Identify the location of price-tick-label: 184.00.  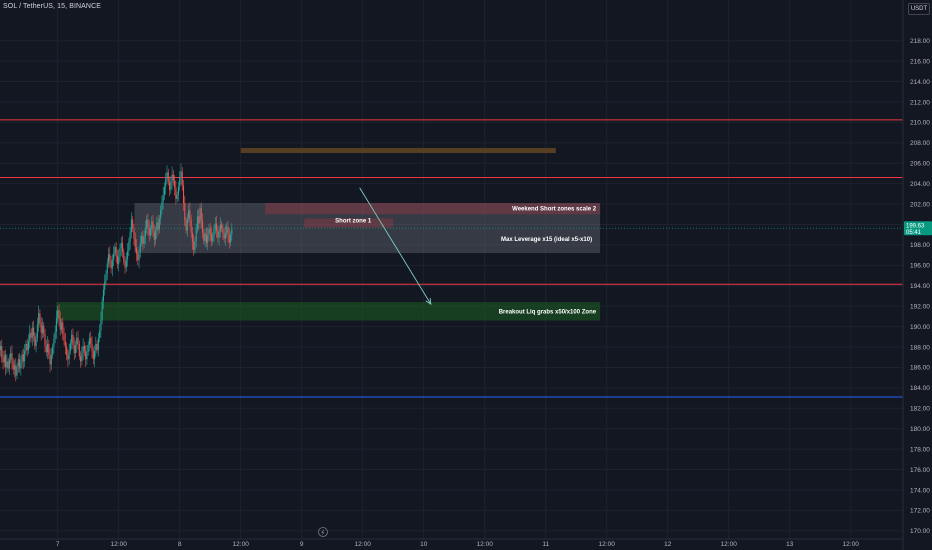
(920, 388).